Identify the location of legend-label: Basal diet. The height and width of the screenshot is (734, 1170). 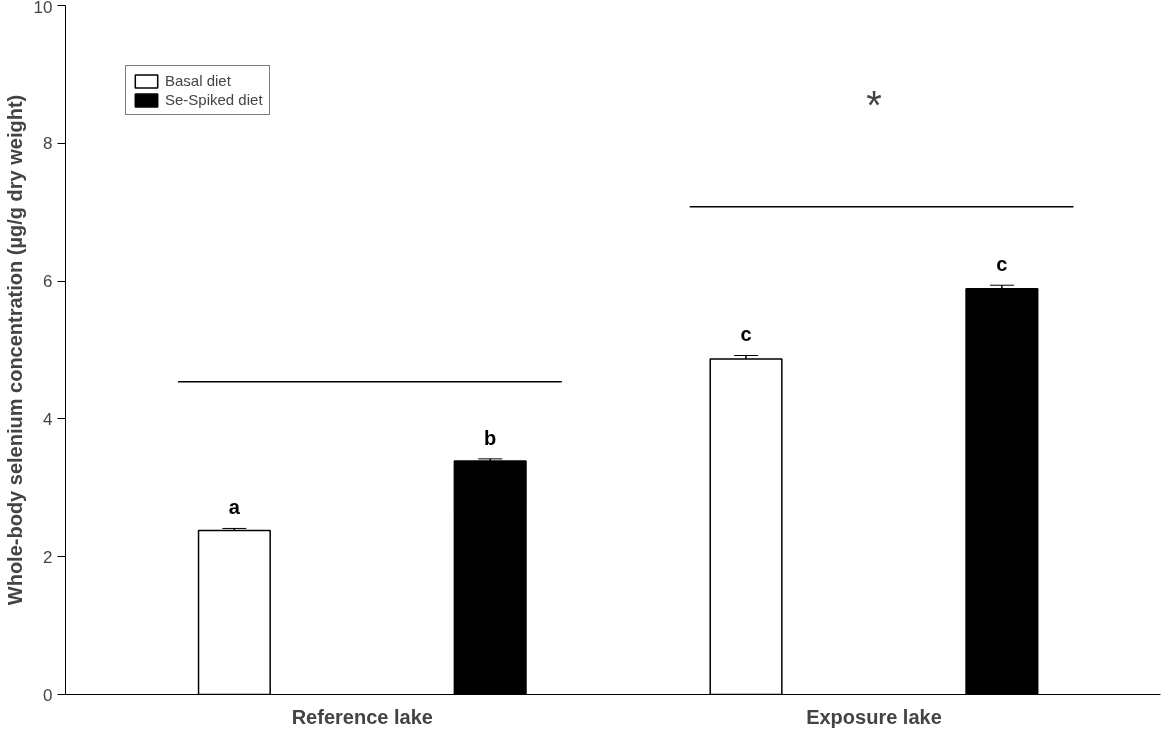
(198, 80).